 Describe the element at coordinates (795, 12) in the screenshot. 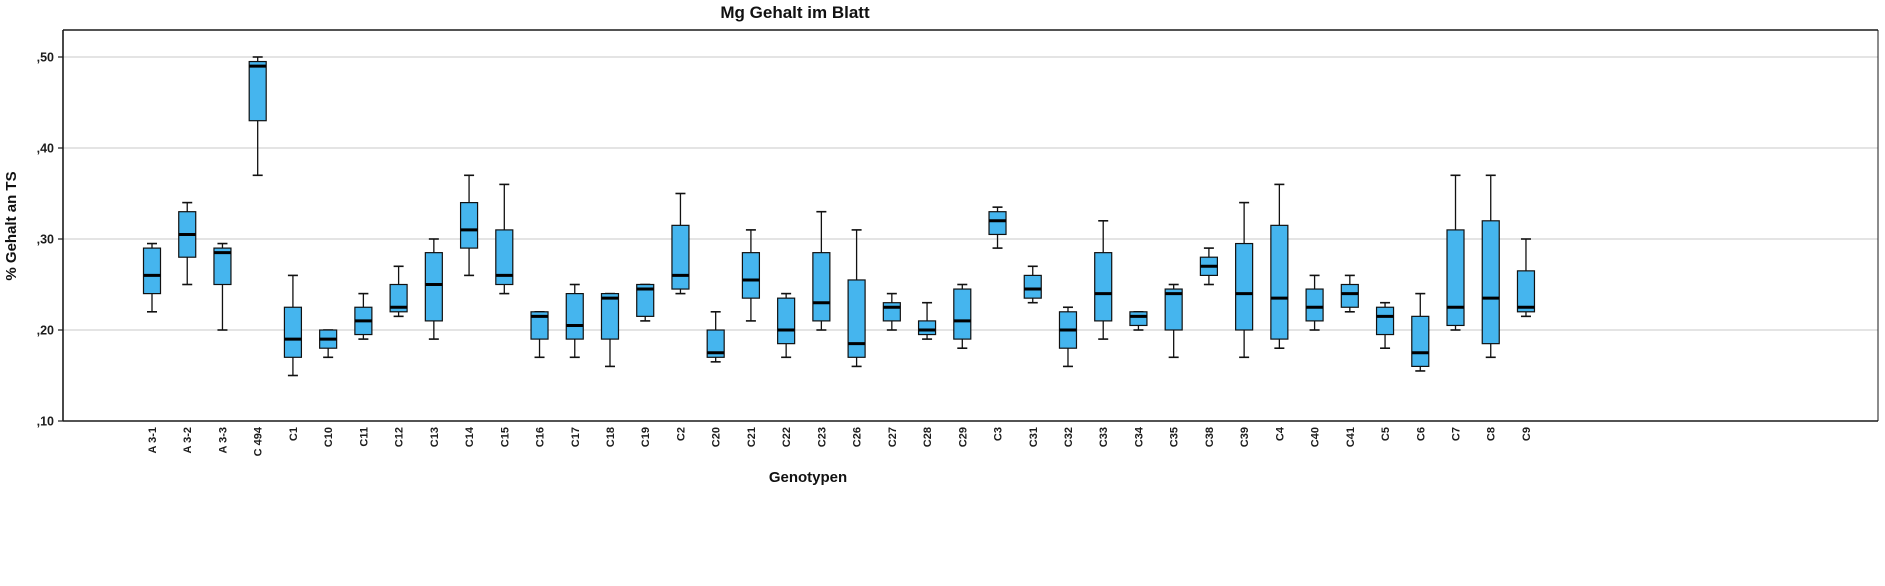

I see `chart-title: Mg Gehalt im Blatt` at that location.